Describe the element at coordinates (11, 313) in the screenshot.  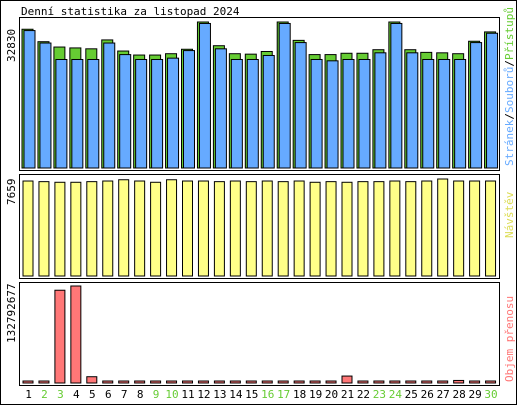
I see `kb-ymax-label: 132792677` at that location.